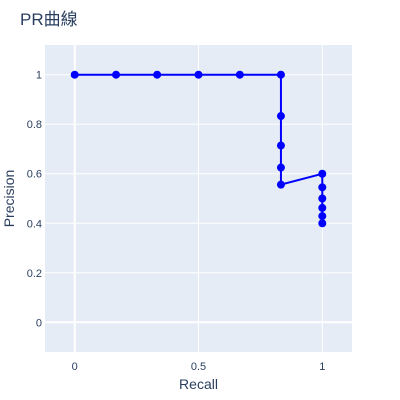 The image size is (400, 400). Describe the element at coordinates (49, 19) in the screenshot. I see `chart-title: PR曲線` at that location.